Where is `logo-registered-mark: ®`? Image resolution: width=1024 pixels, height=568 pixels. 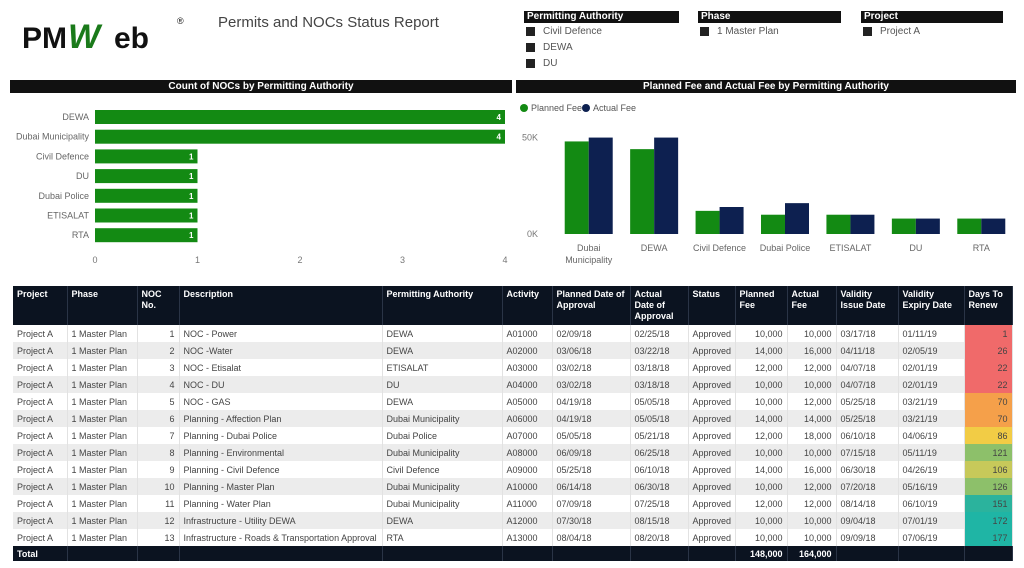
logo-registered-mark: ® is located at coordinates (180, 21).